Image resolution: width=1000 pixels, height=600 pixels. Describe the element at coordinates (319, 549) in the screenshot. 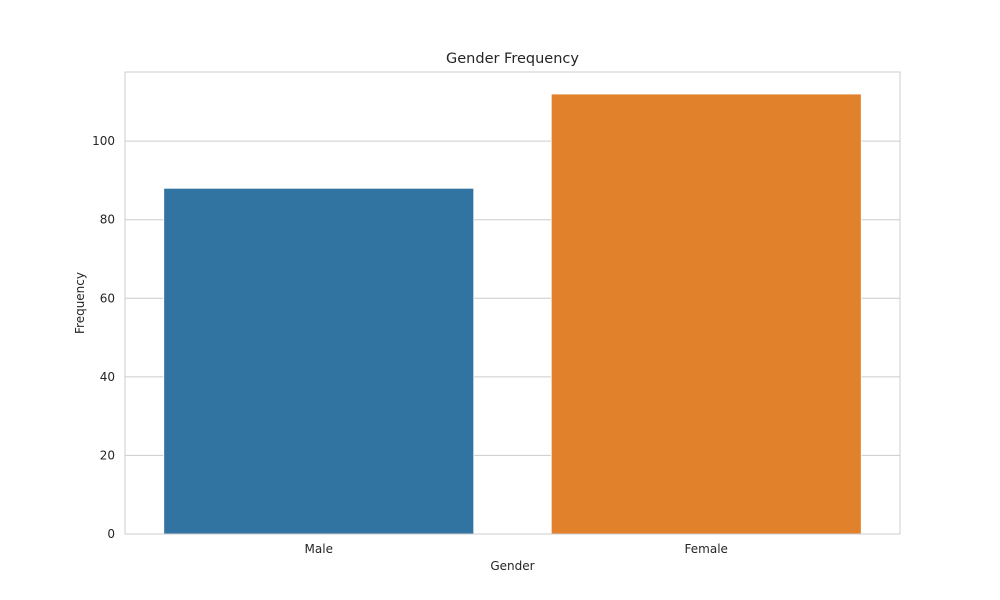

I see `x-tick-label-male: Male` at that location.